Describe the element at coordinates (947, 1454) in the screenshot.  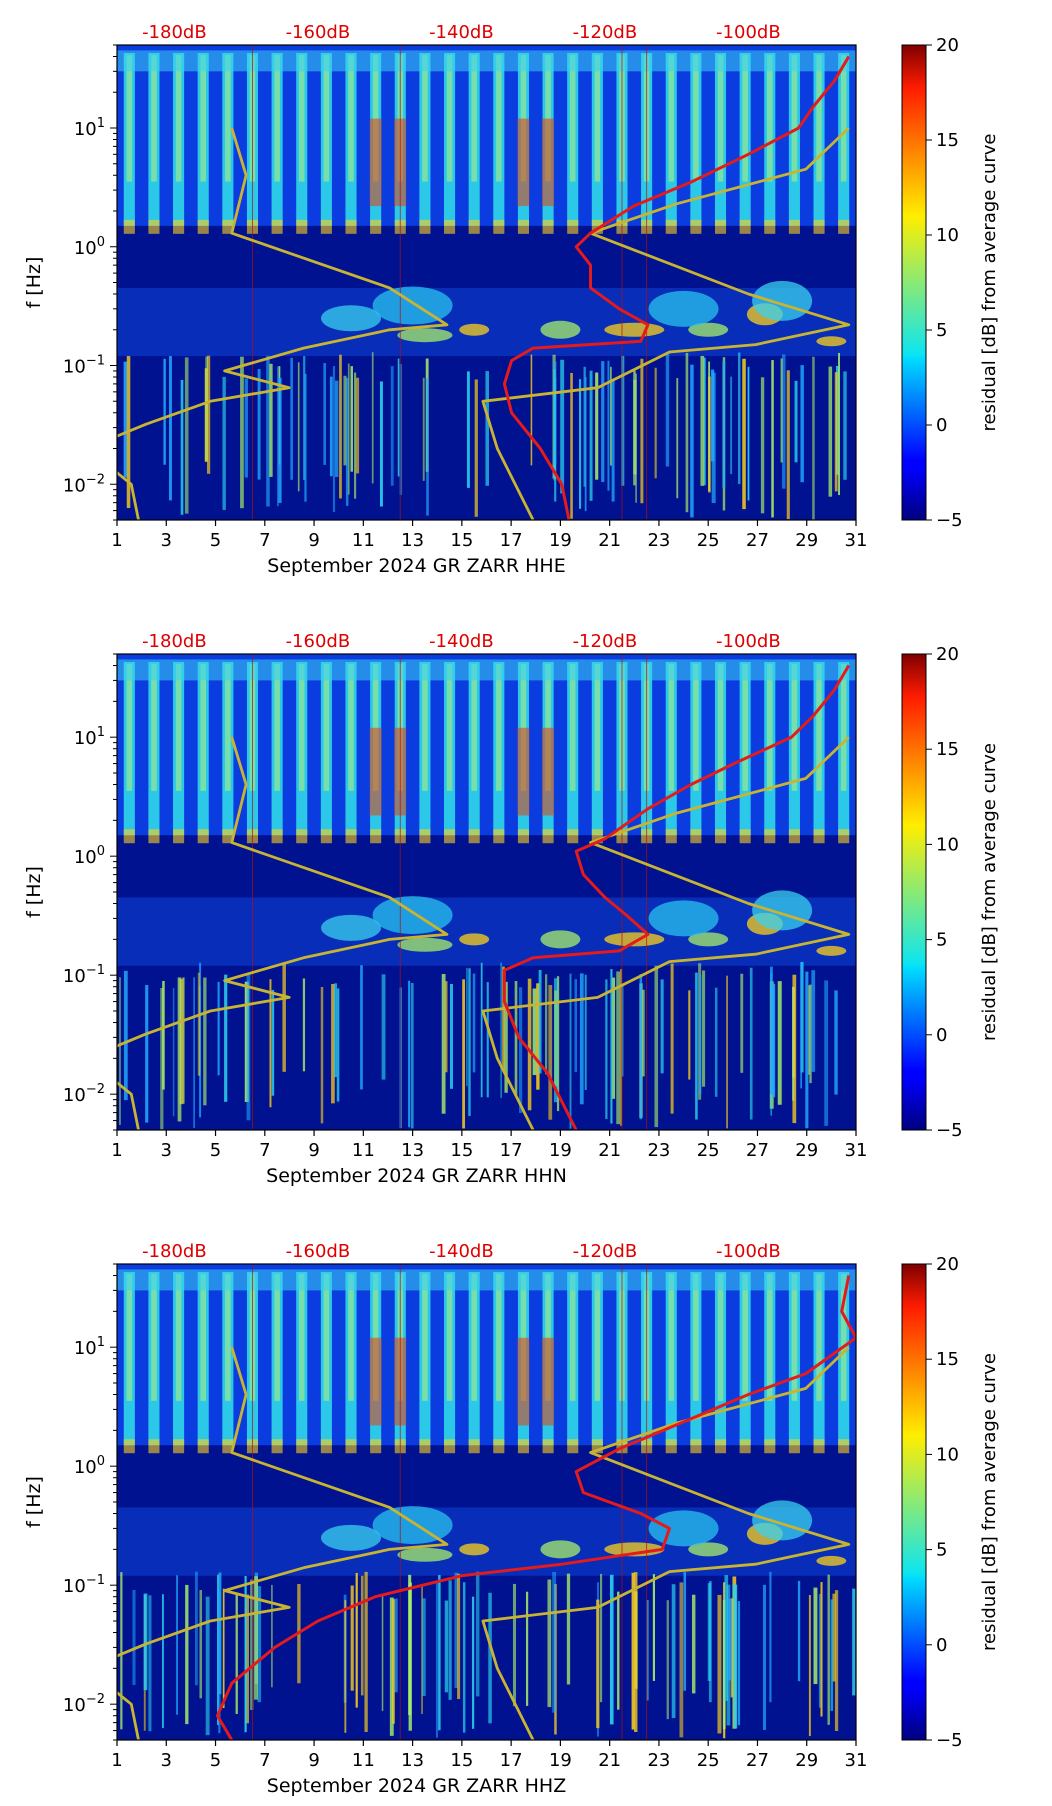
I see `colorbar-tick-label: 10` at that location.